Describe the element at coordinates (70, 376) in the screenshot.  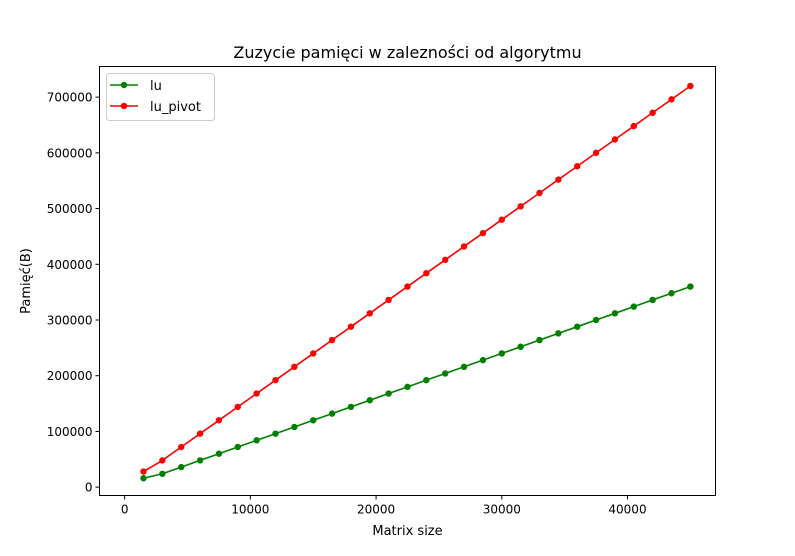
I see `y-tick-label: 200000` at that location.